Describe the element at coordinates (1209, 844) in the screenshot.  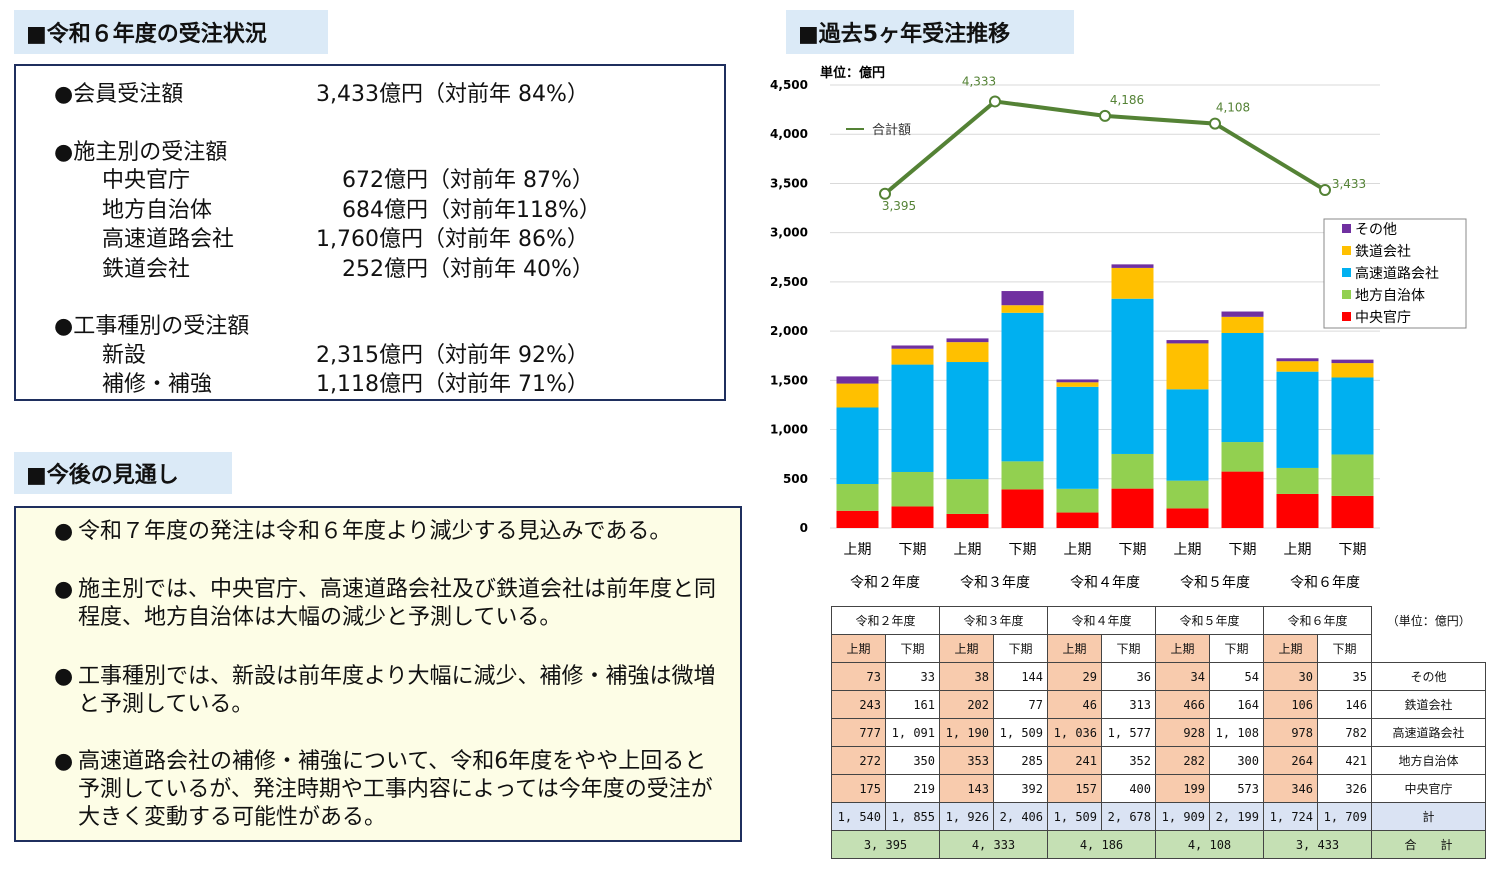
I see `table-total-cell: 4, 108` at that location.